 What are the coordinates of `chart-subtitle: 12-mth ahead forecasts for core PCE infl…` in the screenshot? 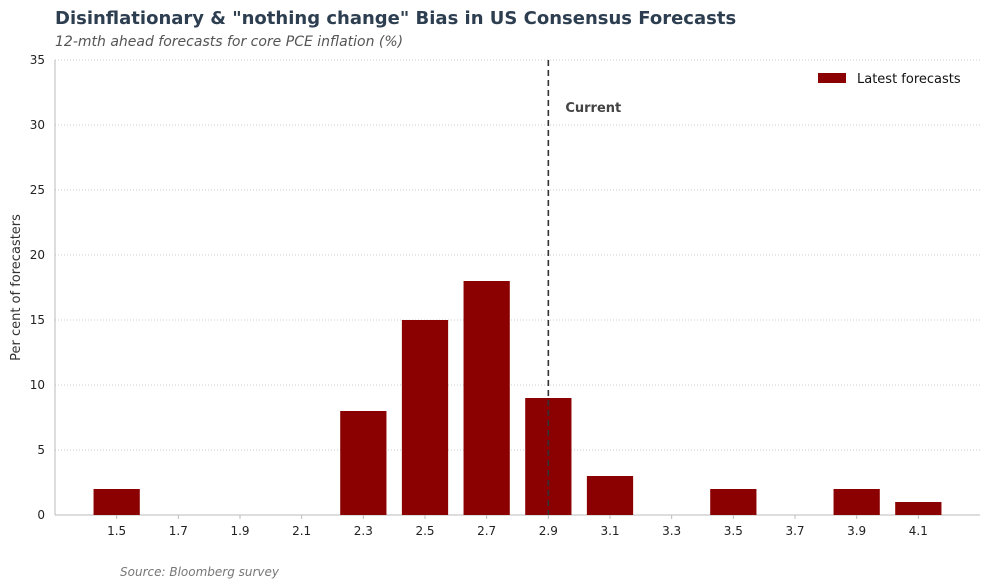 It's located at (229, 42).